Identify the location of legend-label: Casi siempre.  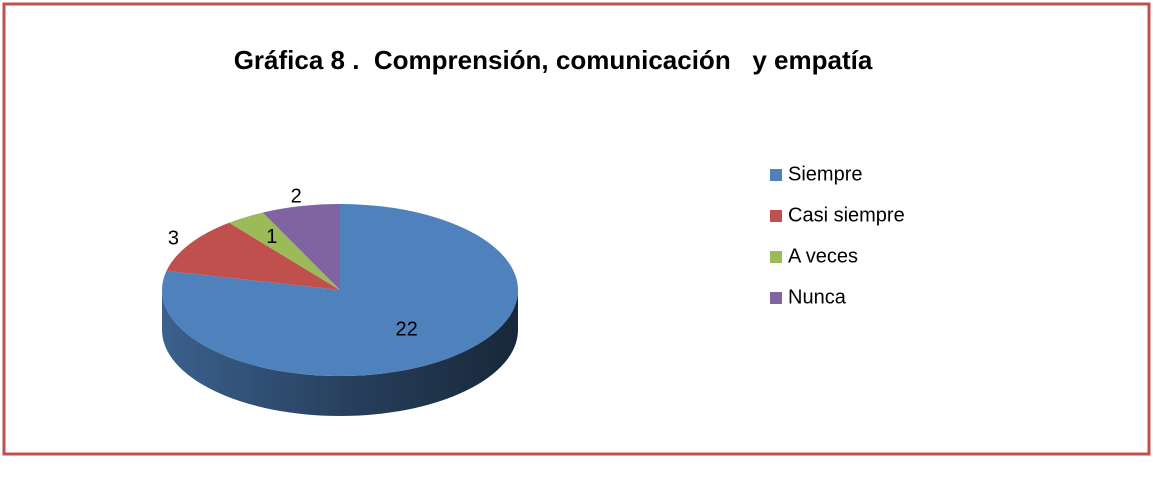
(846, 215).